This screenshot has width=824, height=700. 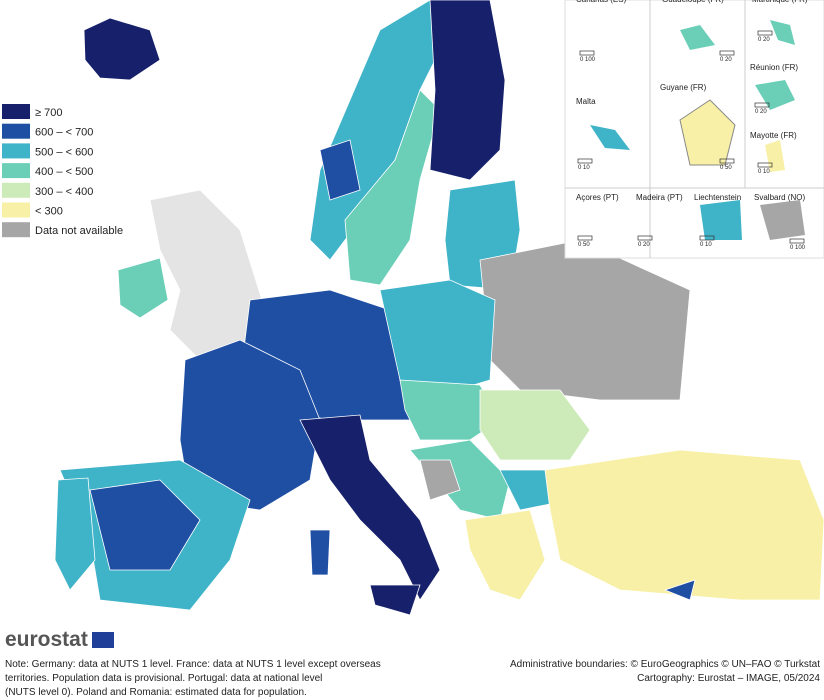 What do you see at coordinates (697, 37) in the screenshot?
I see `guadeloupe-shape` at bounding box center [697, 37].